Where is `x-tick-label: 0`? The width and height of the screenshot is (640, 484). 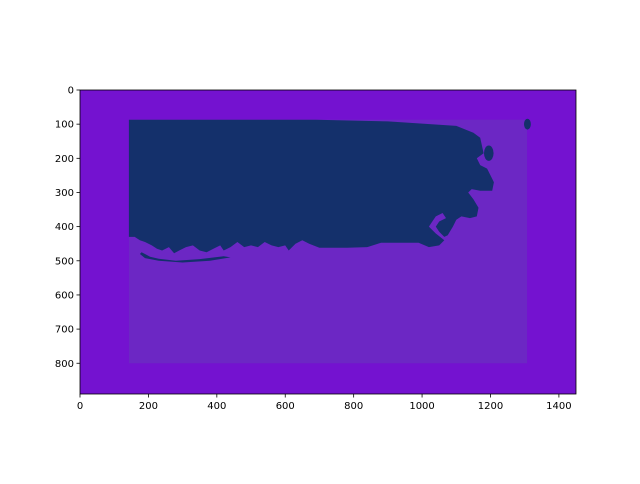 x-tick-label: 0 is located at coordinates (80, 406).